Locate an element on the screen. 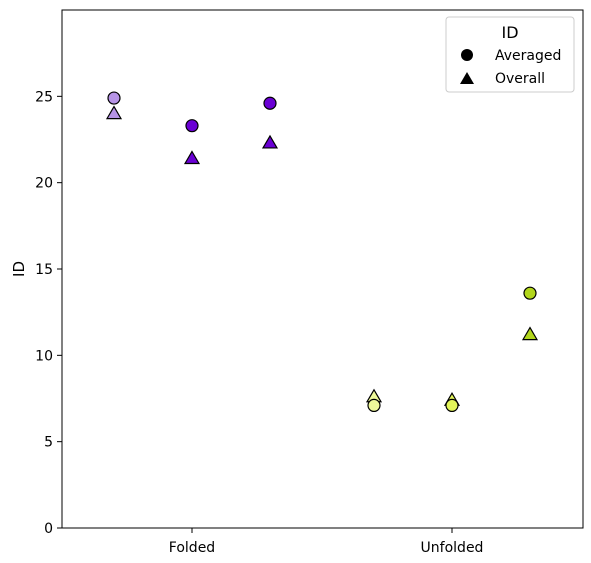 The width and height of the screenshot is (591, 563). x-tick-label: Unfolded is located at coordinates (452, 548).